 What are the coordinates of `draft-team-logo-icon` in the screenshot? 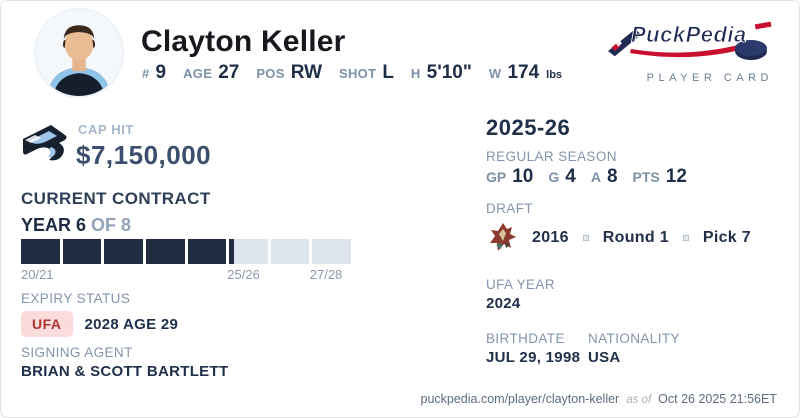 It's located at (503, 237).